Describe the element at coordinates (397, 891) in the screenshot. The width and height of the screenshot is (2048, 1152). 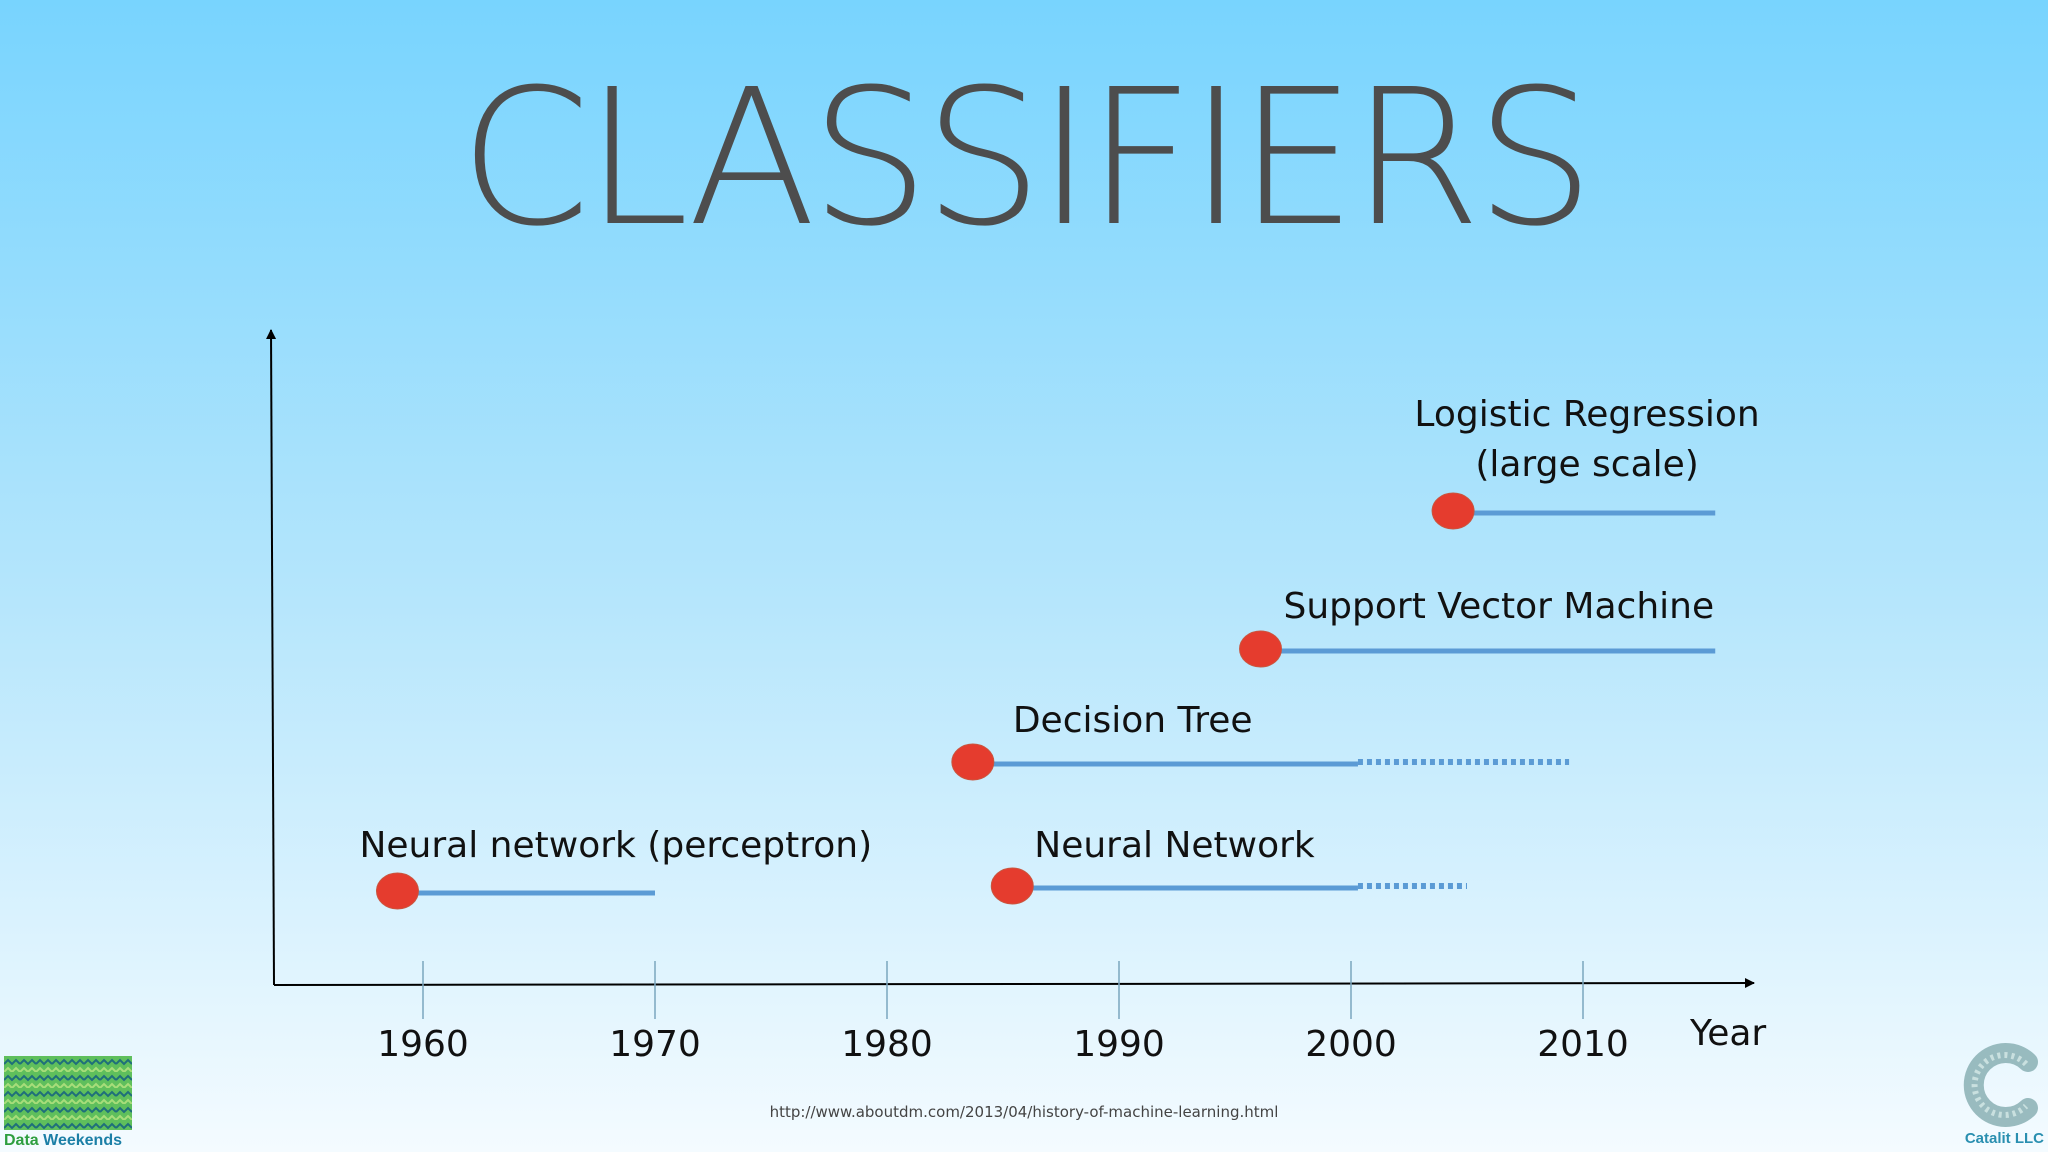
I see `neural-network-perceptron-marker` at that location.